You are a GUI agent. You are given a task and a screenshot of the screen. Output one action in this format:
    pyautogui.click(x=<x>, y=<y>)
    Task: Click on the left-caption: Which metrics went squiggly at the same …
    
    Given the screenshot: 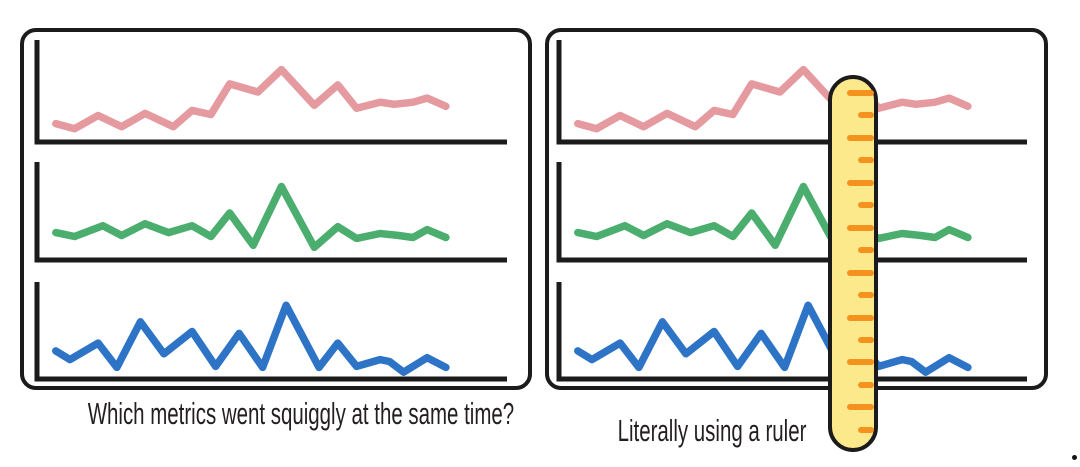 What is the action you would take?
    pyautogui.click(x=301, y=413)
    